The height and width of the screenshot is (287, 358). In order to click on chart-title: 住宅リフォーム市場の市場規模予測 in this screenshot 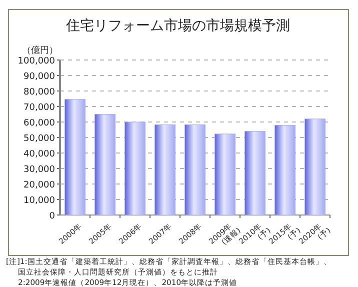, I will do `click(177, 26)`.